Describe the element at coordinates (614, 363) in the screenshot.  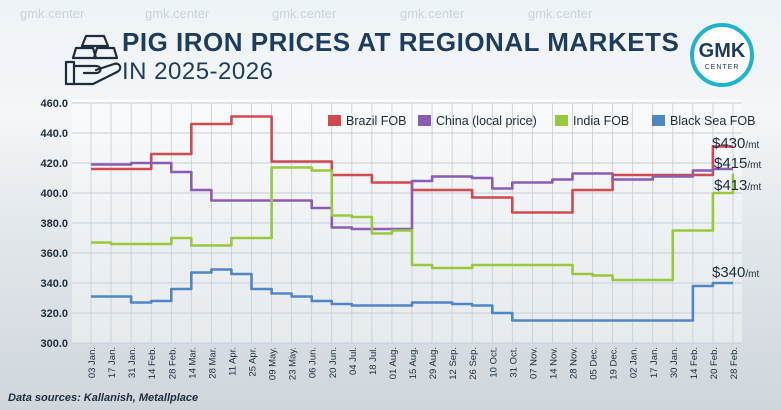
I see `x-tick-label: 19 Dec.` at that location.